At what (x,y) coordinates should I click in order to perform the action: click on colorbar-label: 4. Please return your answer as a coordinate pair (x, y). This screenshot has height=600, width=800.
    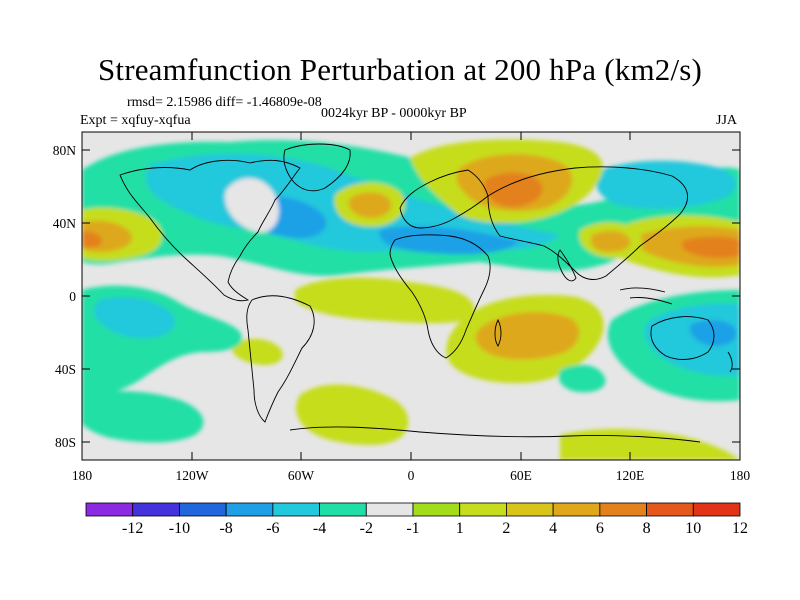
    Looking at the image, I should click on (553, 528).